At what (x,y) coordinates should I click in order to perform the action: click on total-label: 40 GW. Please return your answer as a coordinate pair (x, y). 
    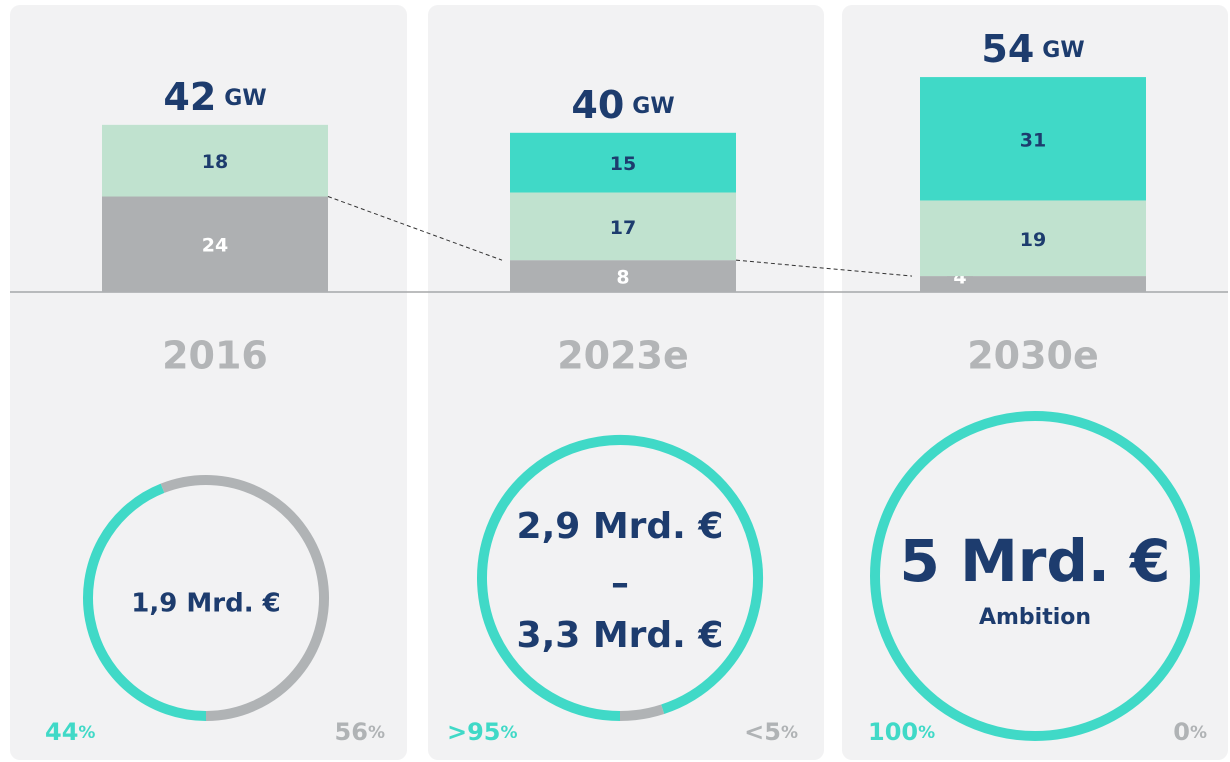
    Looking at the image, I should click on (622, 104).